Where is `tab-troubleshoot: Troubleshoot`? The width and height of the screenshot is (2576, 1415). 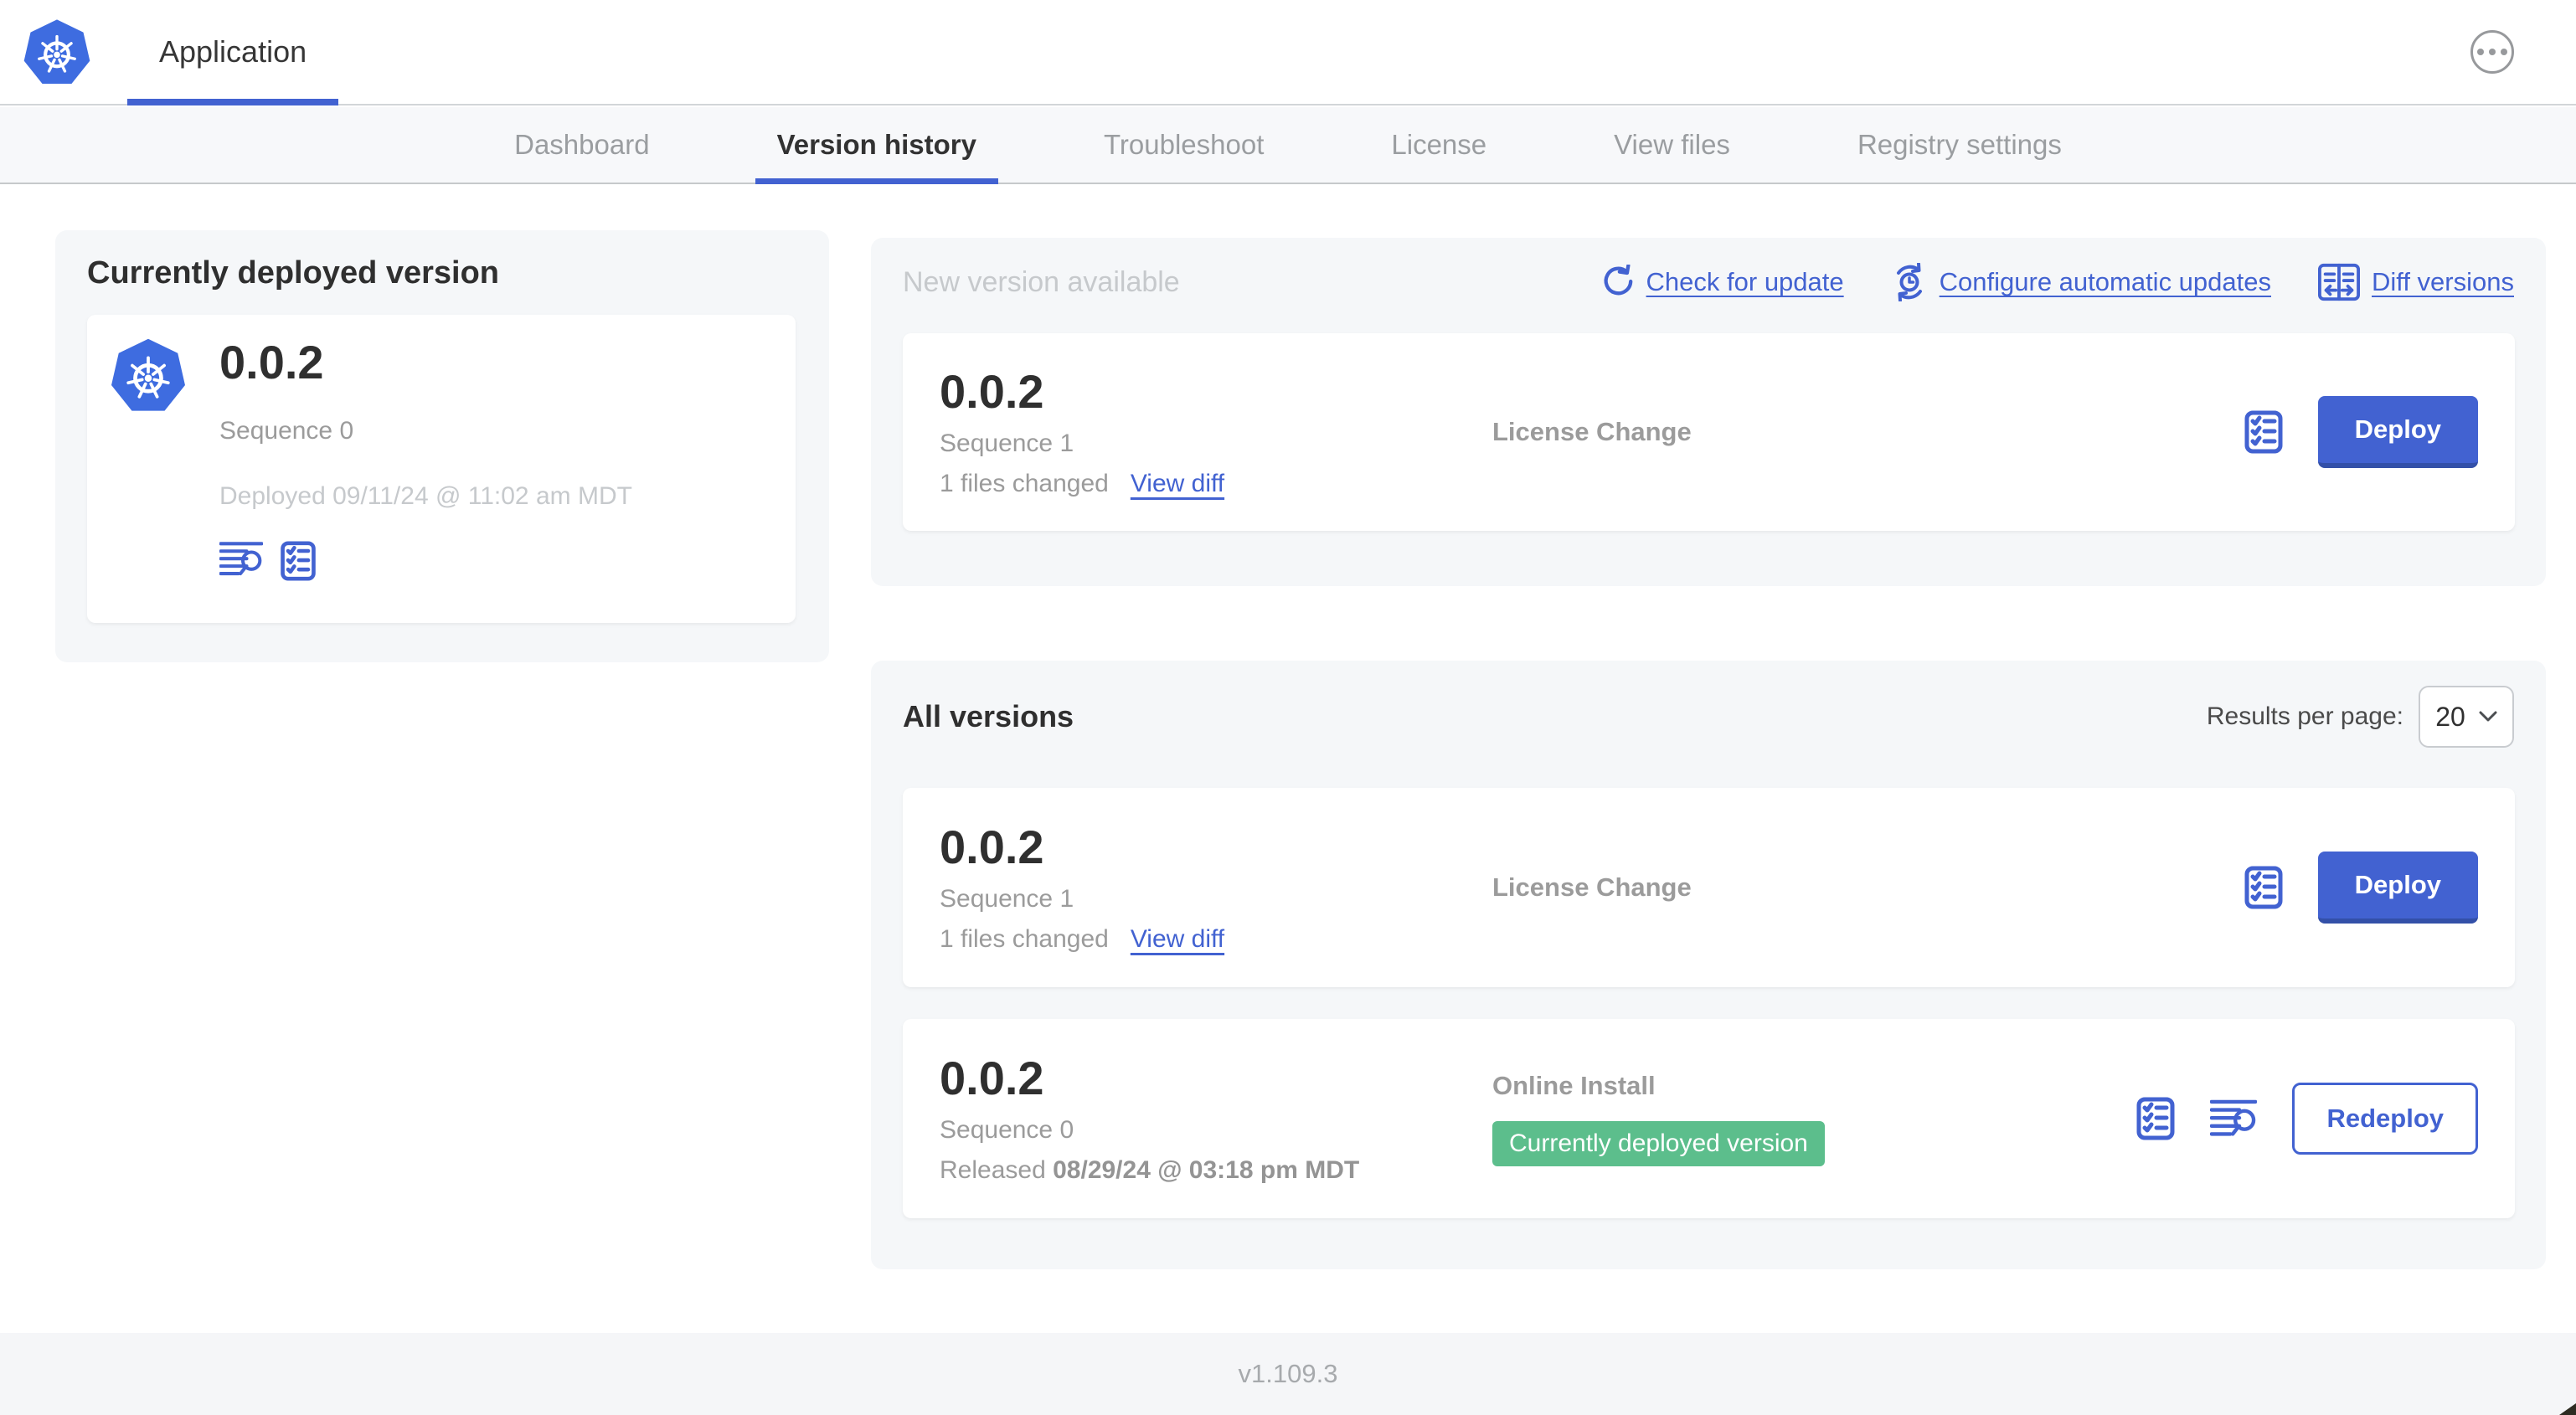 tab-troubleshoot: Troubleshoot is located at coordinates (1184, 144).